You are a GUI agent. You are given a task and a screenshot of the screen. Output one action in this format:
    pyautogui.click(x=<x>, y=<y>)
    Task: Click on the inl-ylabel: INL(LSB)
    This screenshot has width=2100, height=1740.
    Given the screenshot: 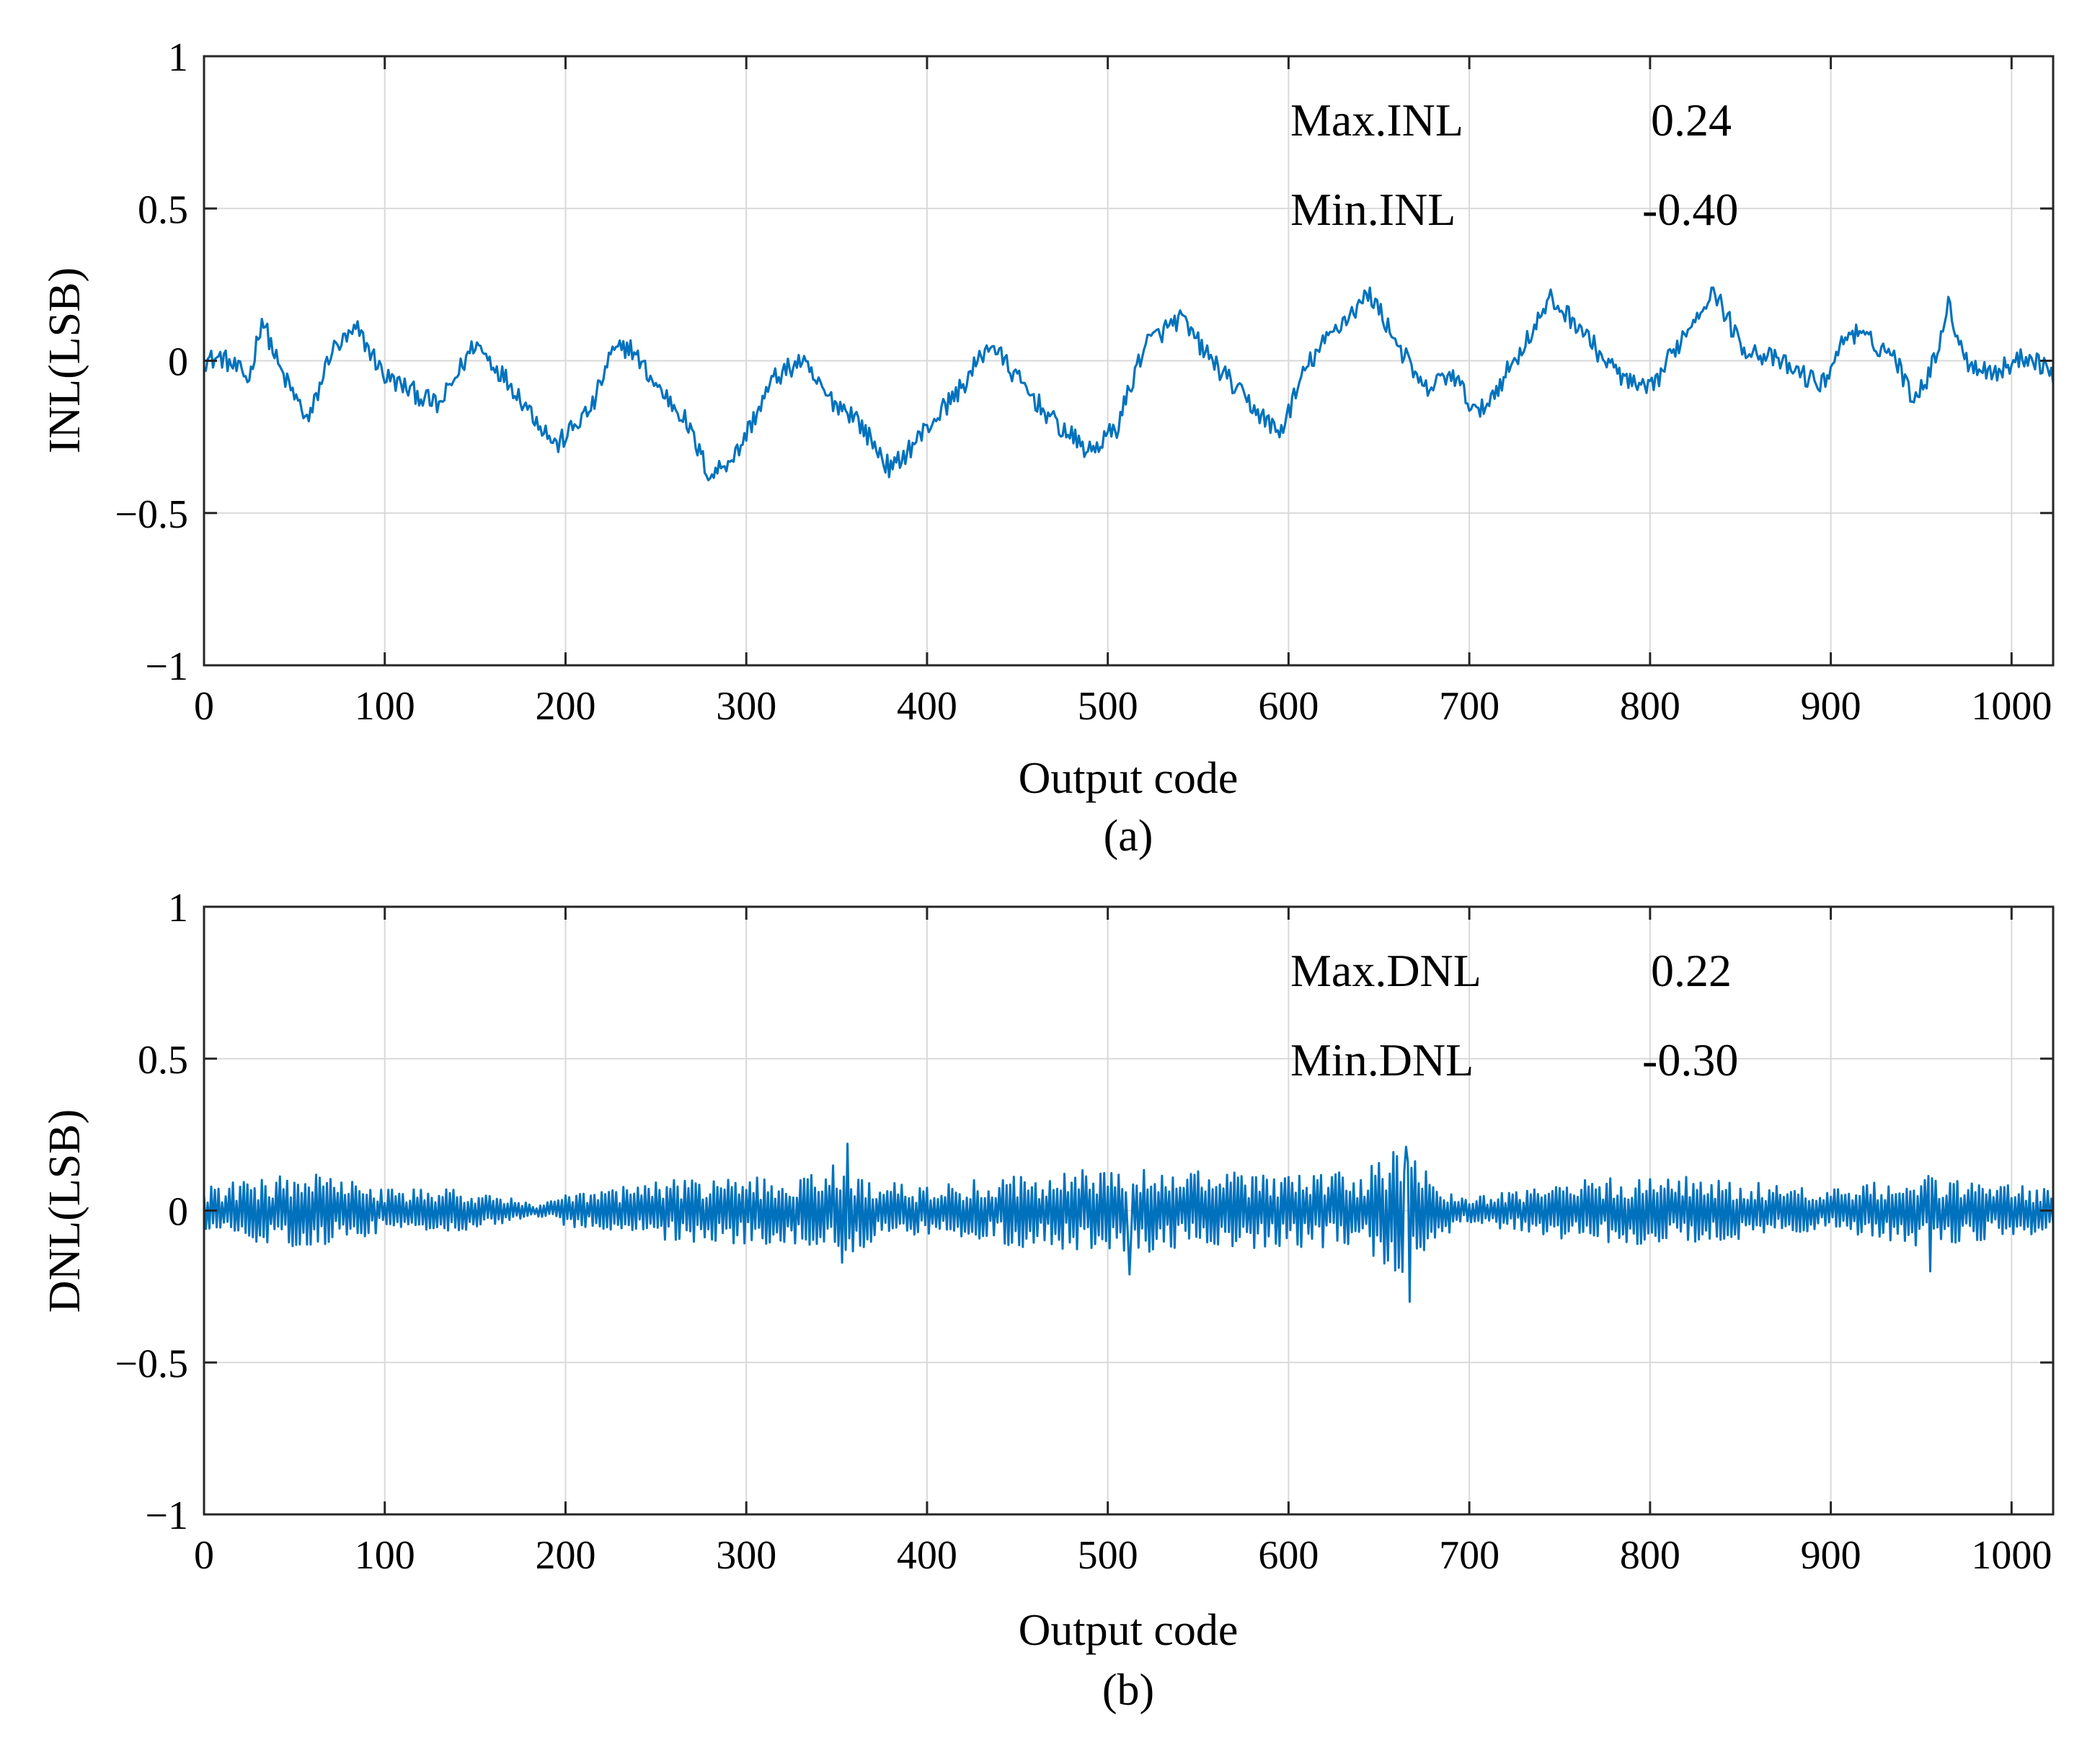 What is the action you would take?
    pyautogui.click(x=65, y=360)
    